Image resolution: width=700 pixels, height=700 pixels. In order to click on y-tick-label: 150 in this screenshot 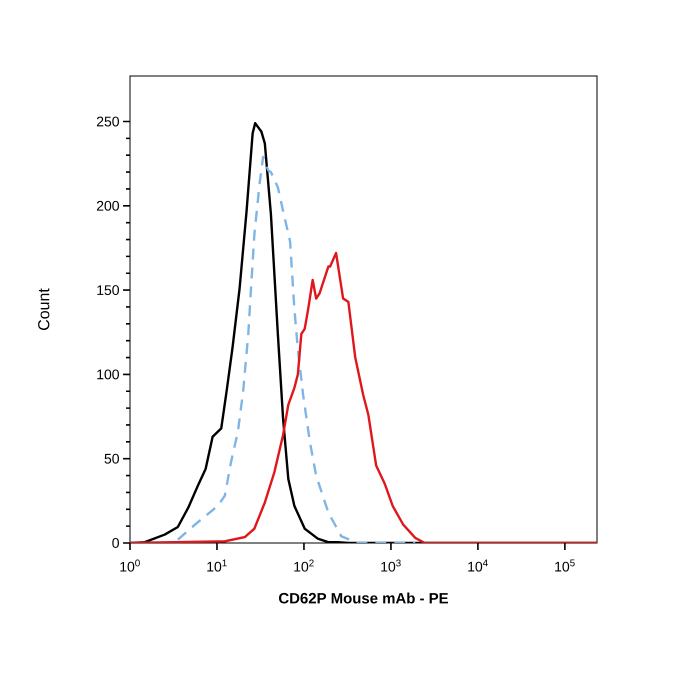, I will do `click(108, 290)`.